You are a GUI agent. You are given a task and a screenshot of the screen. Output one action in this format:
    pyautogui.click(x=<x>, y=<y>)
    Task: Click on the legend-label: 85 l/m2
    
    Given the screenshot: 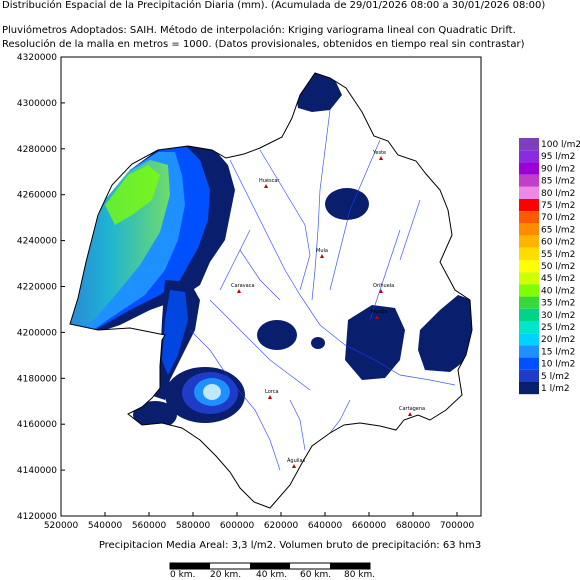 What is the action you would take?
    pyautogui.click(x=558, y=182)
    